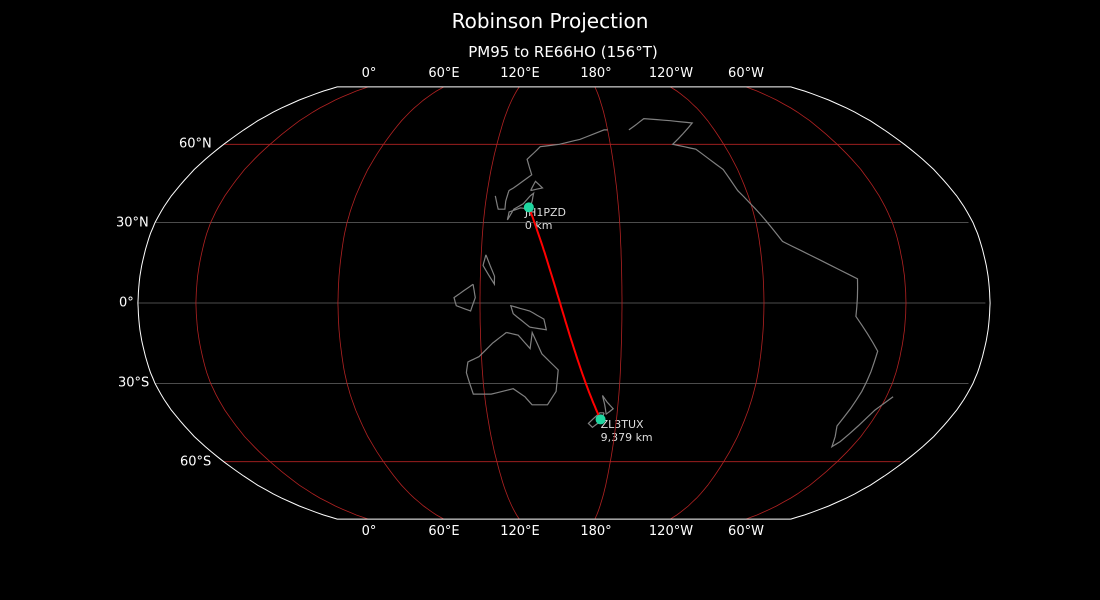 This screenshot has width=1100, height=600. I want to click on lat-label: 30°S, so click(134, 383).